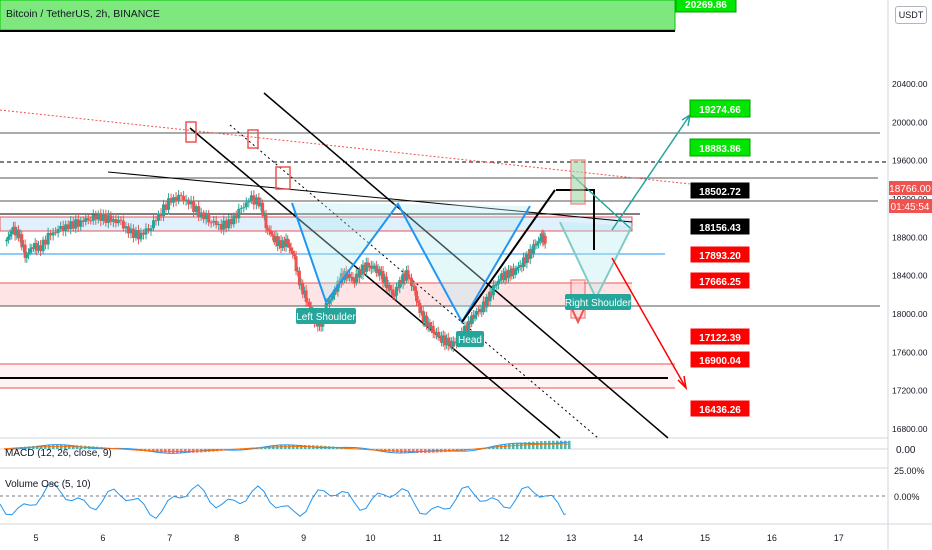  Describe the element at coordinates (337, 376) in the screenshot. I see `red-zone-lower` at that location.